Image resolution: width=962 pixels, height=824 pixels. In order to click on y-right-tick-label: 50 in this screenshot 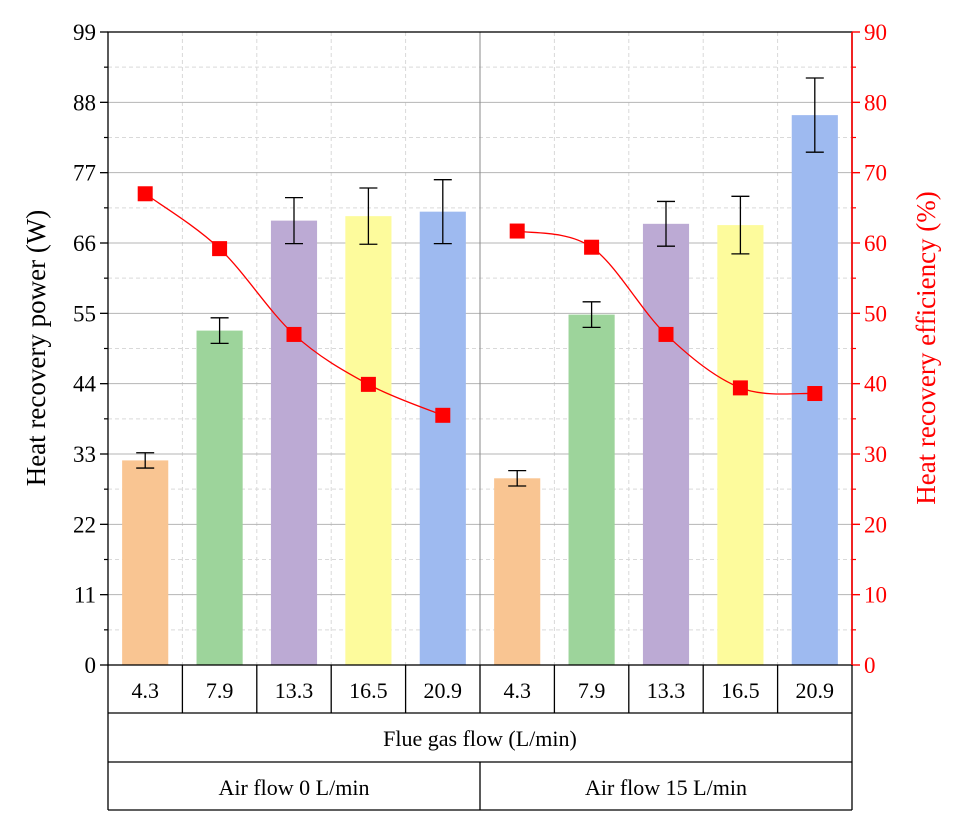, I will do `click(875, 313)`.